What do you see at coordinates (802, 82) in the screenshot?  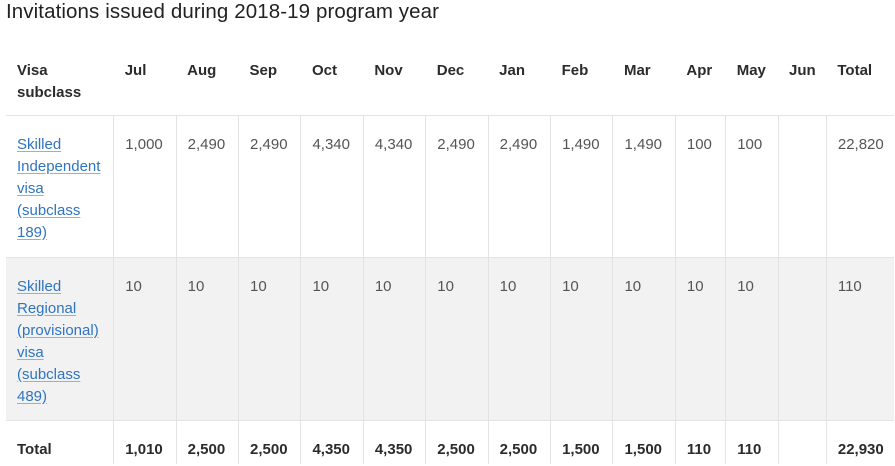 I see `header-jun: Jun` at bounding box center [802, 82].